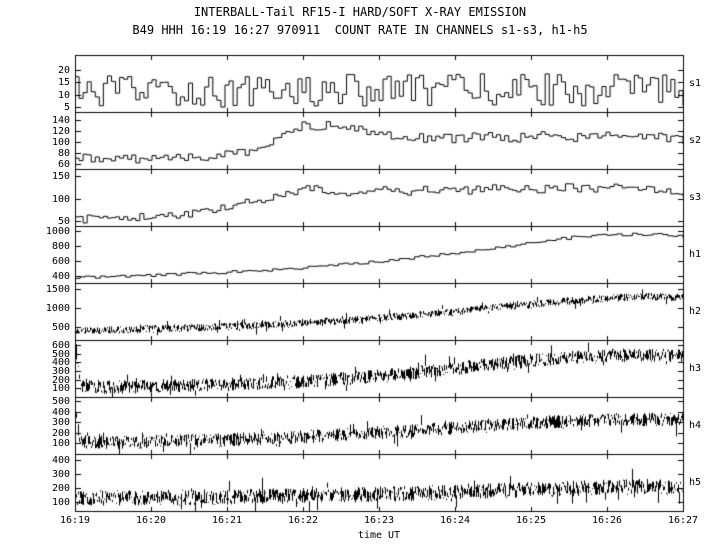 Image resolution: width=720 pixels, height=550 pixels. I want to click on channel-label: h4, so click(695, 425).